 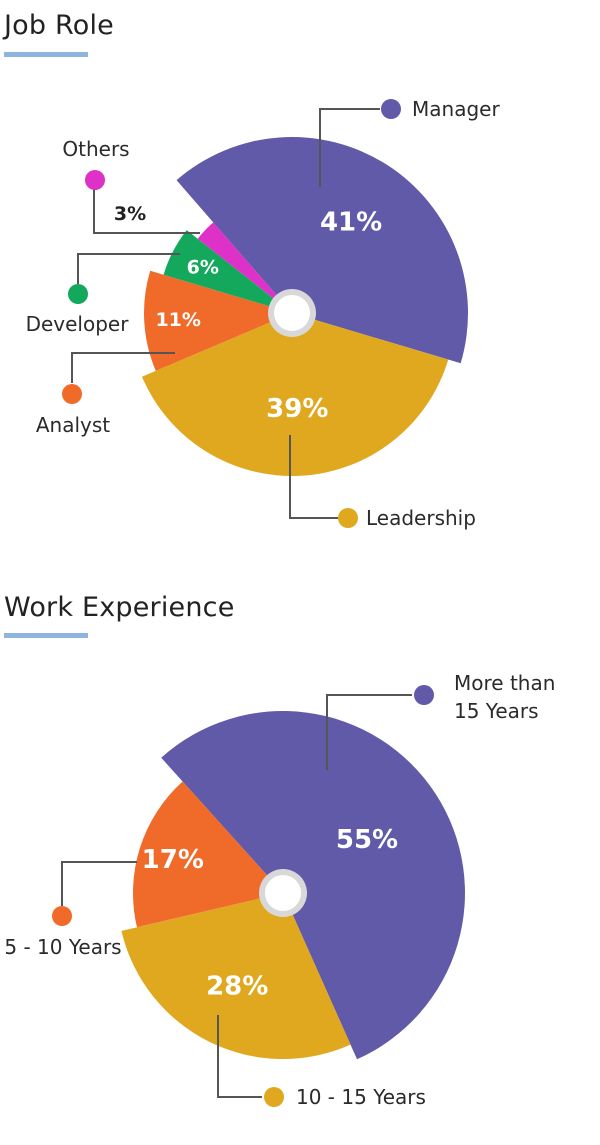 What do you see at coordinates (297, 409) in the screenshot?
I see `value-label-leadership: 39%` at bounding box center [297, 409].